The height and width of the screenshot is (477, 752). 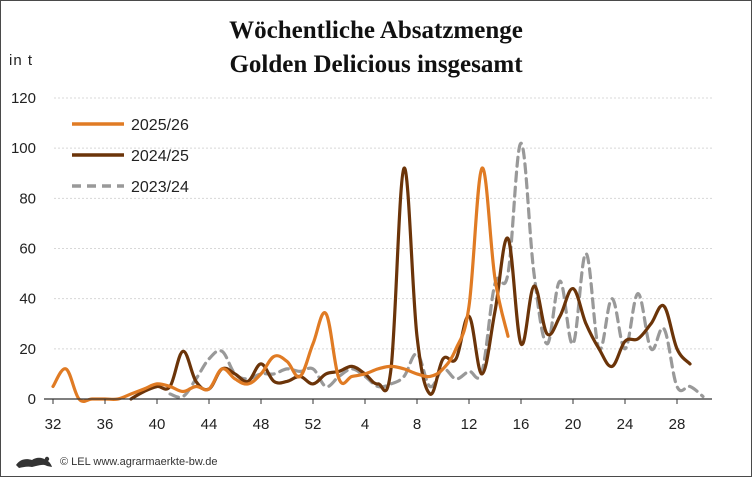 What do you see at coordinates (376, 30) in the screenshot?
I see `chart-title-line-1: Wöchentliche Absatzmenge` at bounding box center [376, 30].